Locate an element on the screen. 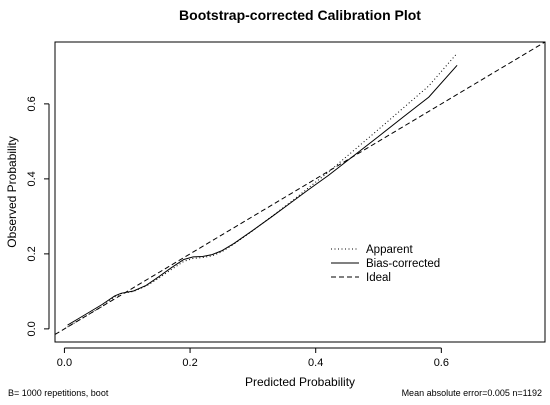 The image size is (550, 405). x-axis-label: Predicted Probability is located at coordinates (300, 382).